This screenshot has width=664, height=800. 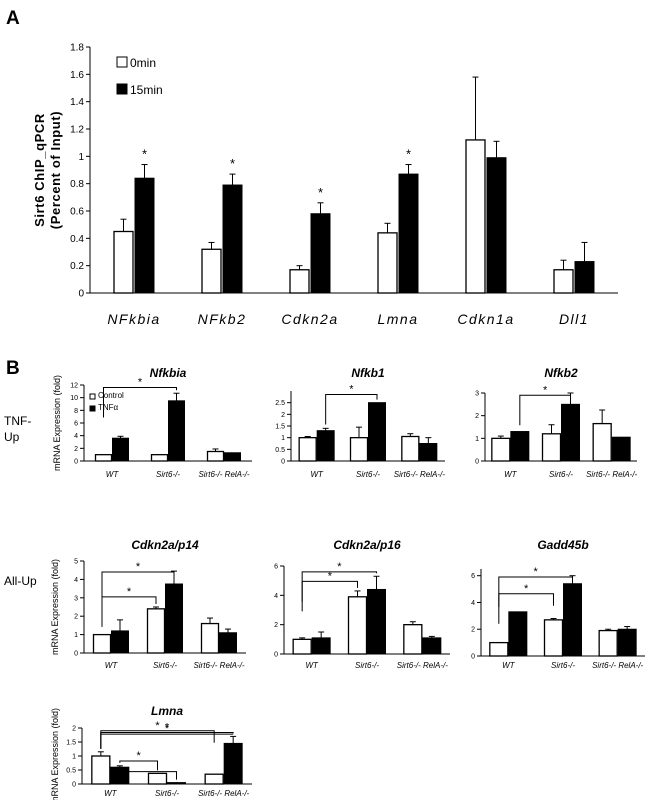 What do you see at coordinates (165, 545) in the screenshot?
I see `chart-title: Cdkn2a/p14` at bounding box center [165, 545].